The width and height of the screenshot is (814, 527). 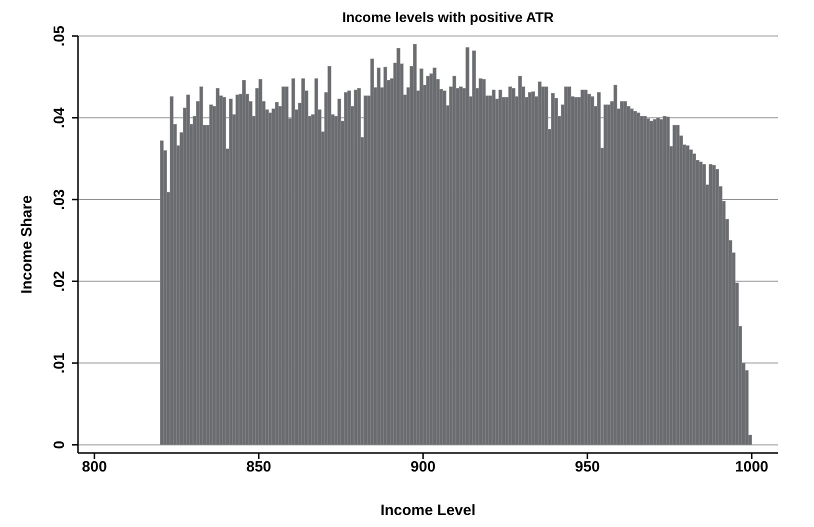 What do you see at coordinates (448, 17) in the screenshot?
I see `chart-title: Income levels with positive ATR` at bounding box center [448, 17].